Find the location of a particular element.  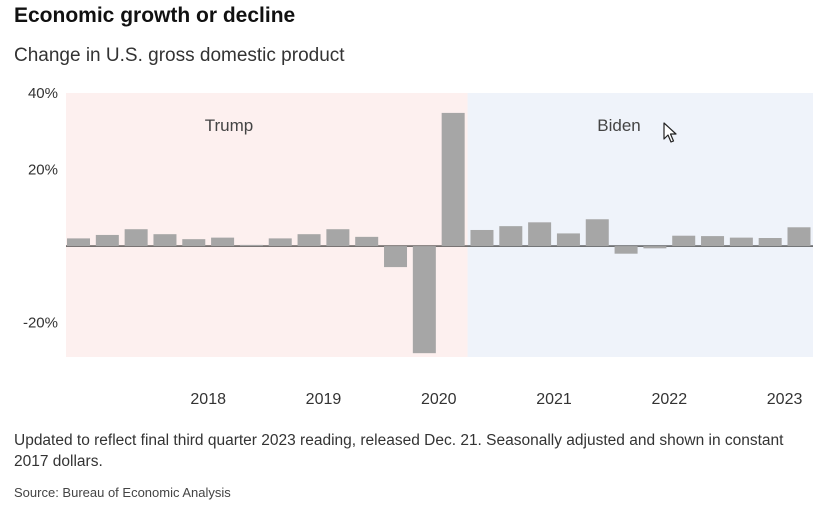

x-tick-label: 2020 is located at coordinates (439, 399).